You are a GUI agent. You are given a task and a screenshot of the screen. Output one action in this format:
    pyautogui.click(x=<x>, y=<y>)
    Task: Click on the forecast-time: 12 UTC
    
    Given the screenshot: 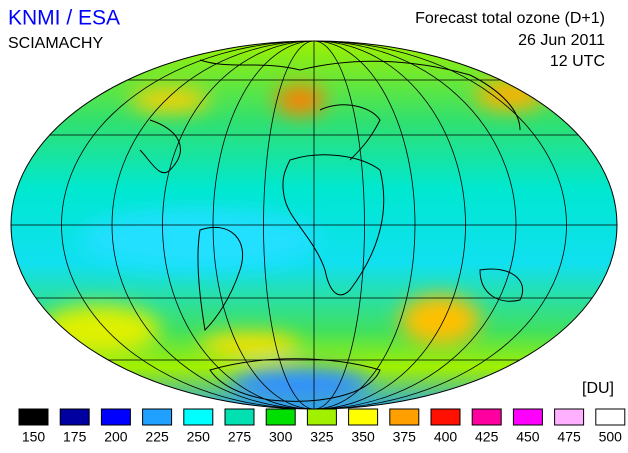 What is the action you would take?
    pyautogui.click(x=577, y=61)
    